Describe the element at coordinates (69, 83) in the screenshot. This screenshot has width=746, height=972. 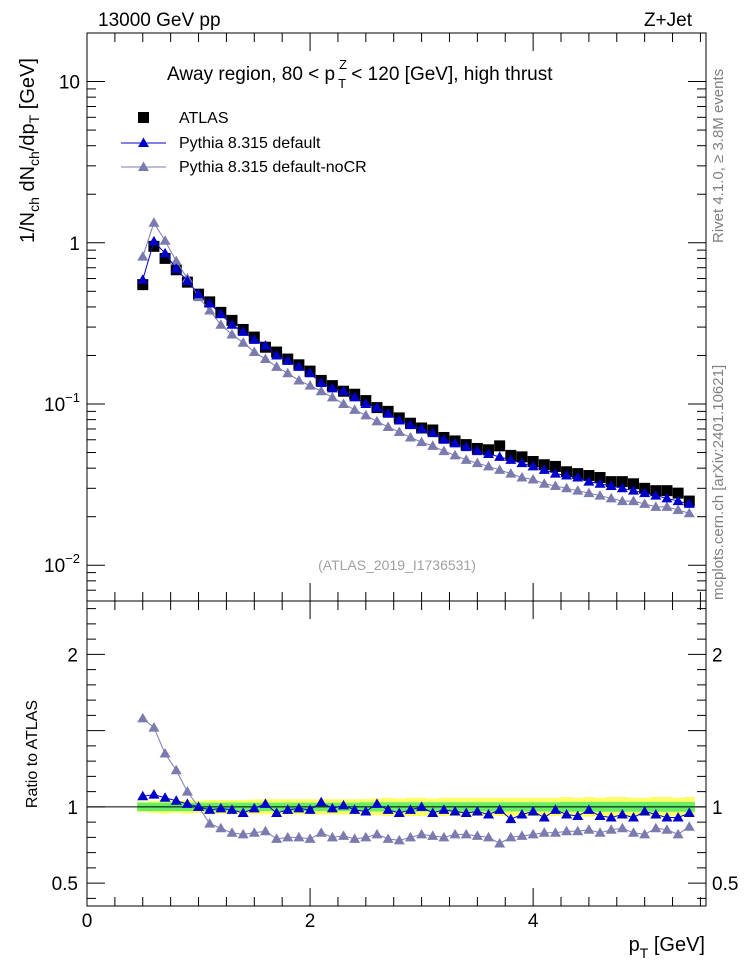
I see `main-ytick-label: 10` at that location.